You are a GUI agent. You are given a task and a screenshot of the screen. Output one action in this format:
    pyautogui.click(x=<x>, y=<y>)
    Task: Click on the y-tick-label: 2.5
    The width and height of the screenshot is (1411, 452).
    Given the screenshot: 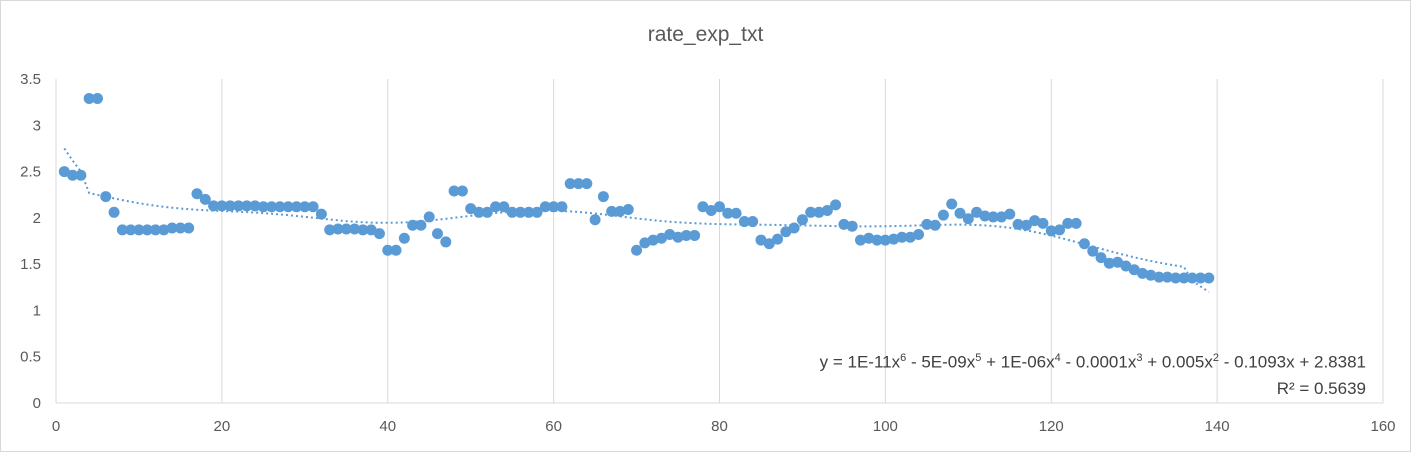 What is the action you would take?
    pyautogui.click(x=30, y=172)
    